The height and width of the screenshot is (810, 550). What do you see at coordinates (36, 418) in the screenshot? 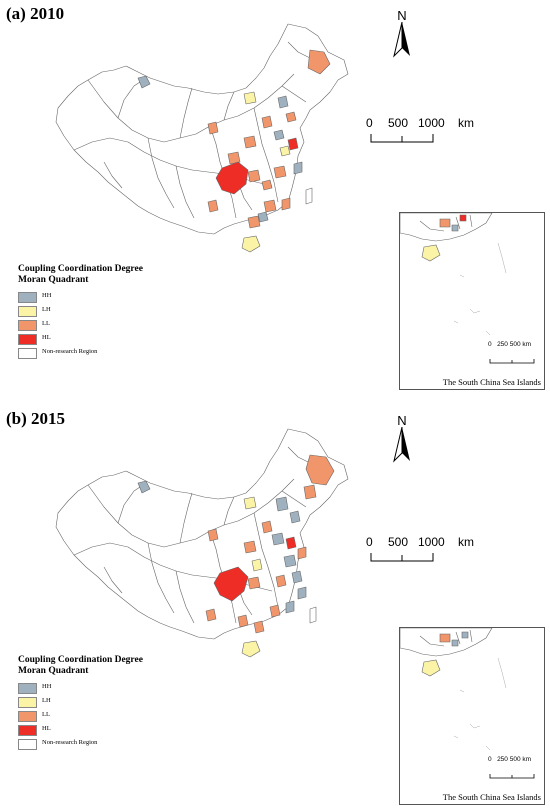
I see `panel-title: (b) 2015` at bounding box center [36, 418].